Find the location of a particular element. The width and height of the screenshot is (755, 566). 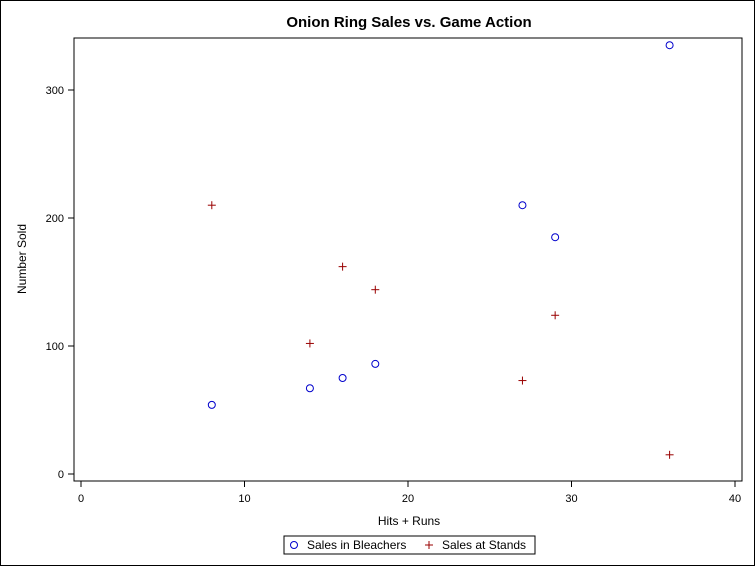

chart-title: Onion Ring Sales vs. Game Action is located at coordinates (408, 22).